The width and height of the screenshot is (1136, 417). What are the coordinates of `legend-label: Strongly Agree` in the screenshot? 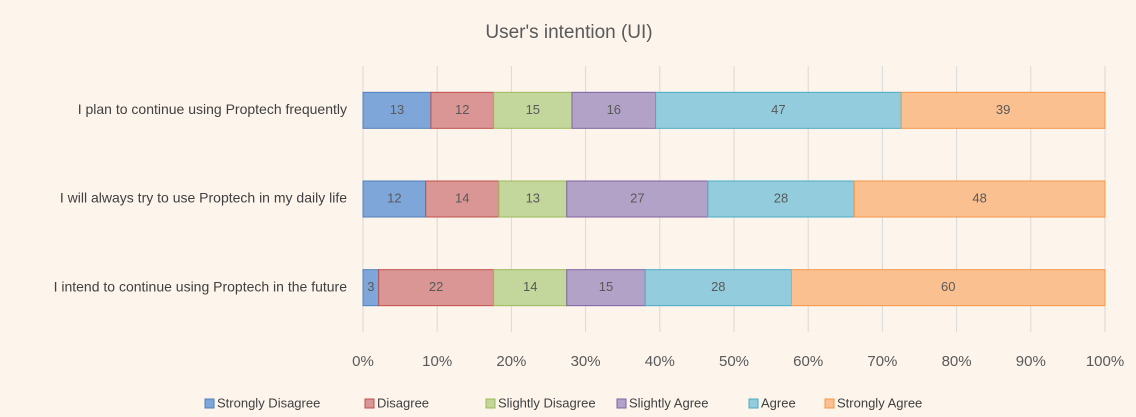 It's located at (879, 402).